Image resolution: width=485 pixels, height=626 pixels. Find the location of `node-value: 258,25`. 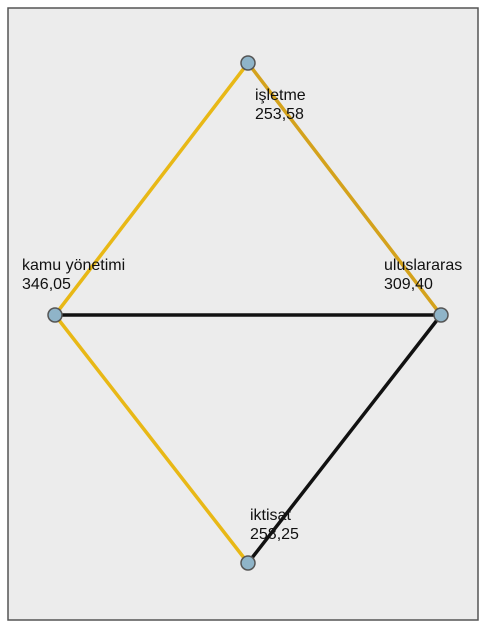

node-value: 258,25 is located at coordinates (274, 534).